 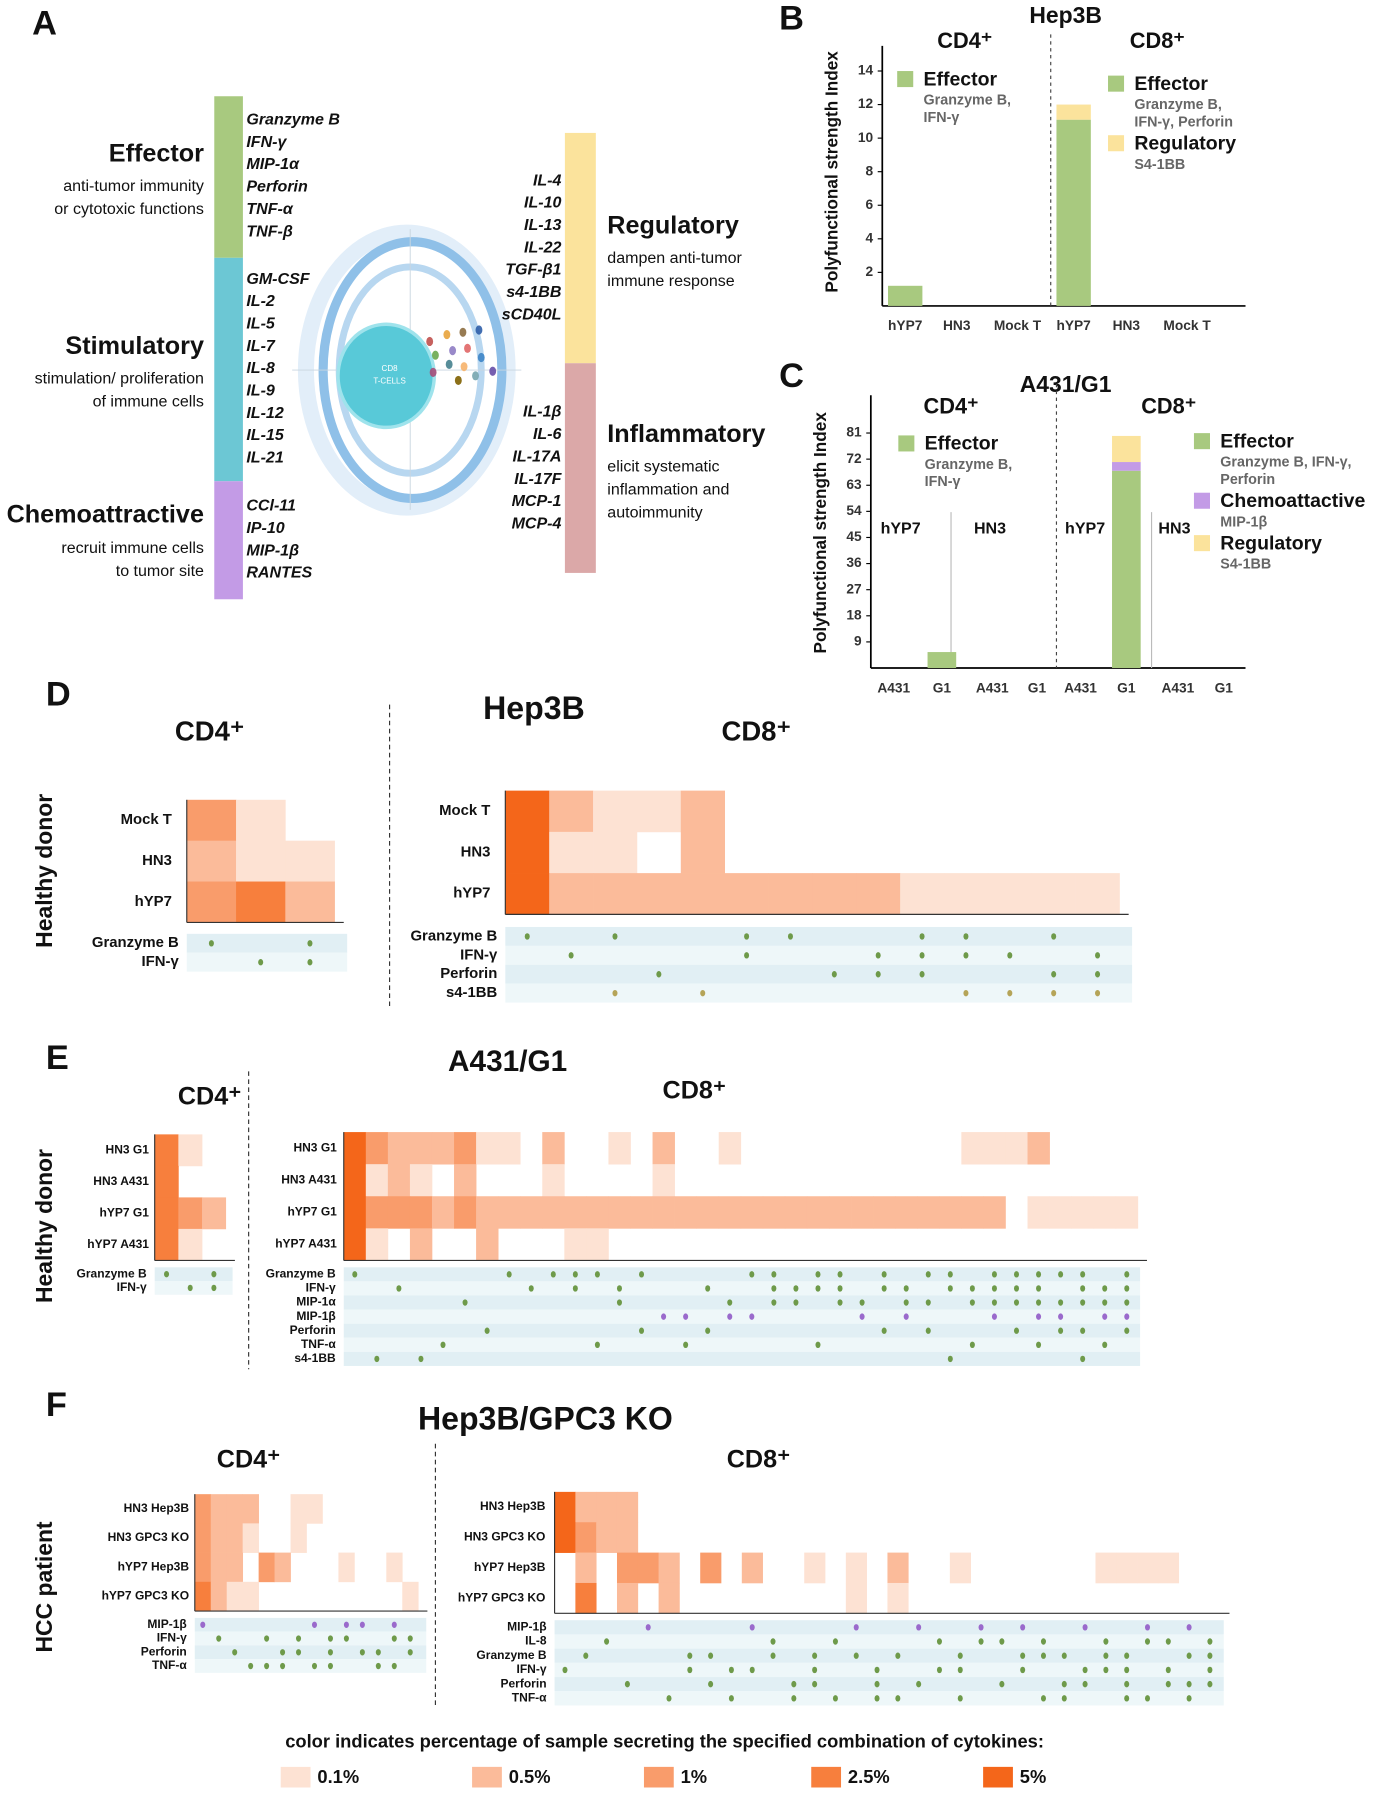 What do you see at coordinates (260, 368) in the screenshot?
I see `cytokine-name: IL-8` at bounding box center [260, 368].